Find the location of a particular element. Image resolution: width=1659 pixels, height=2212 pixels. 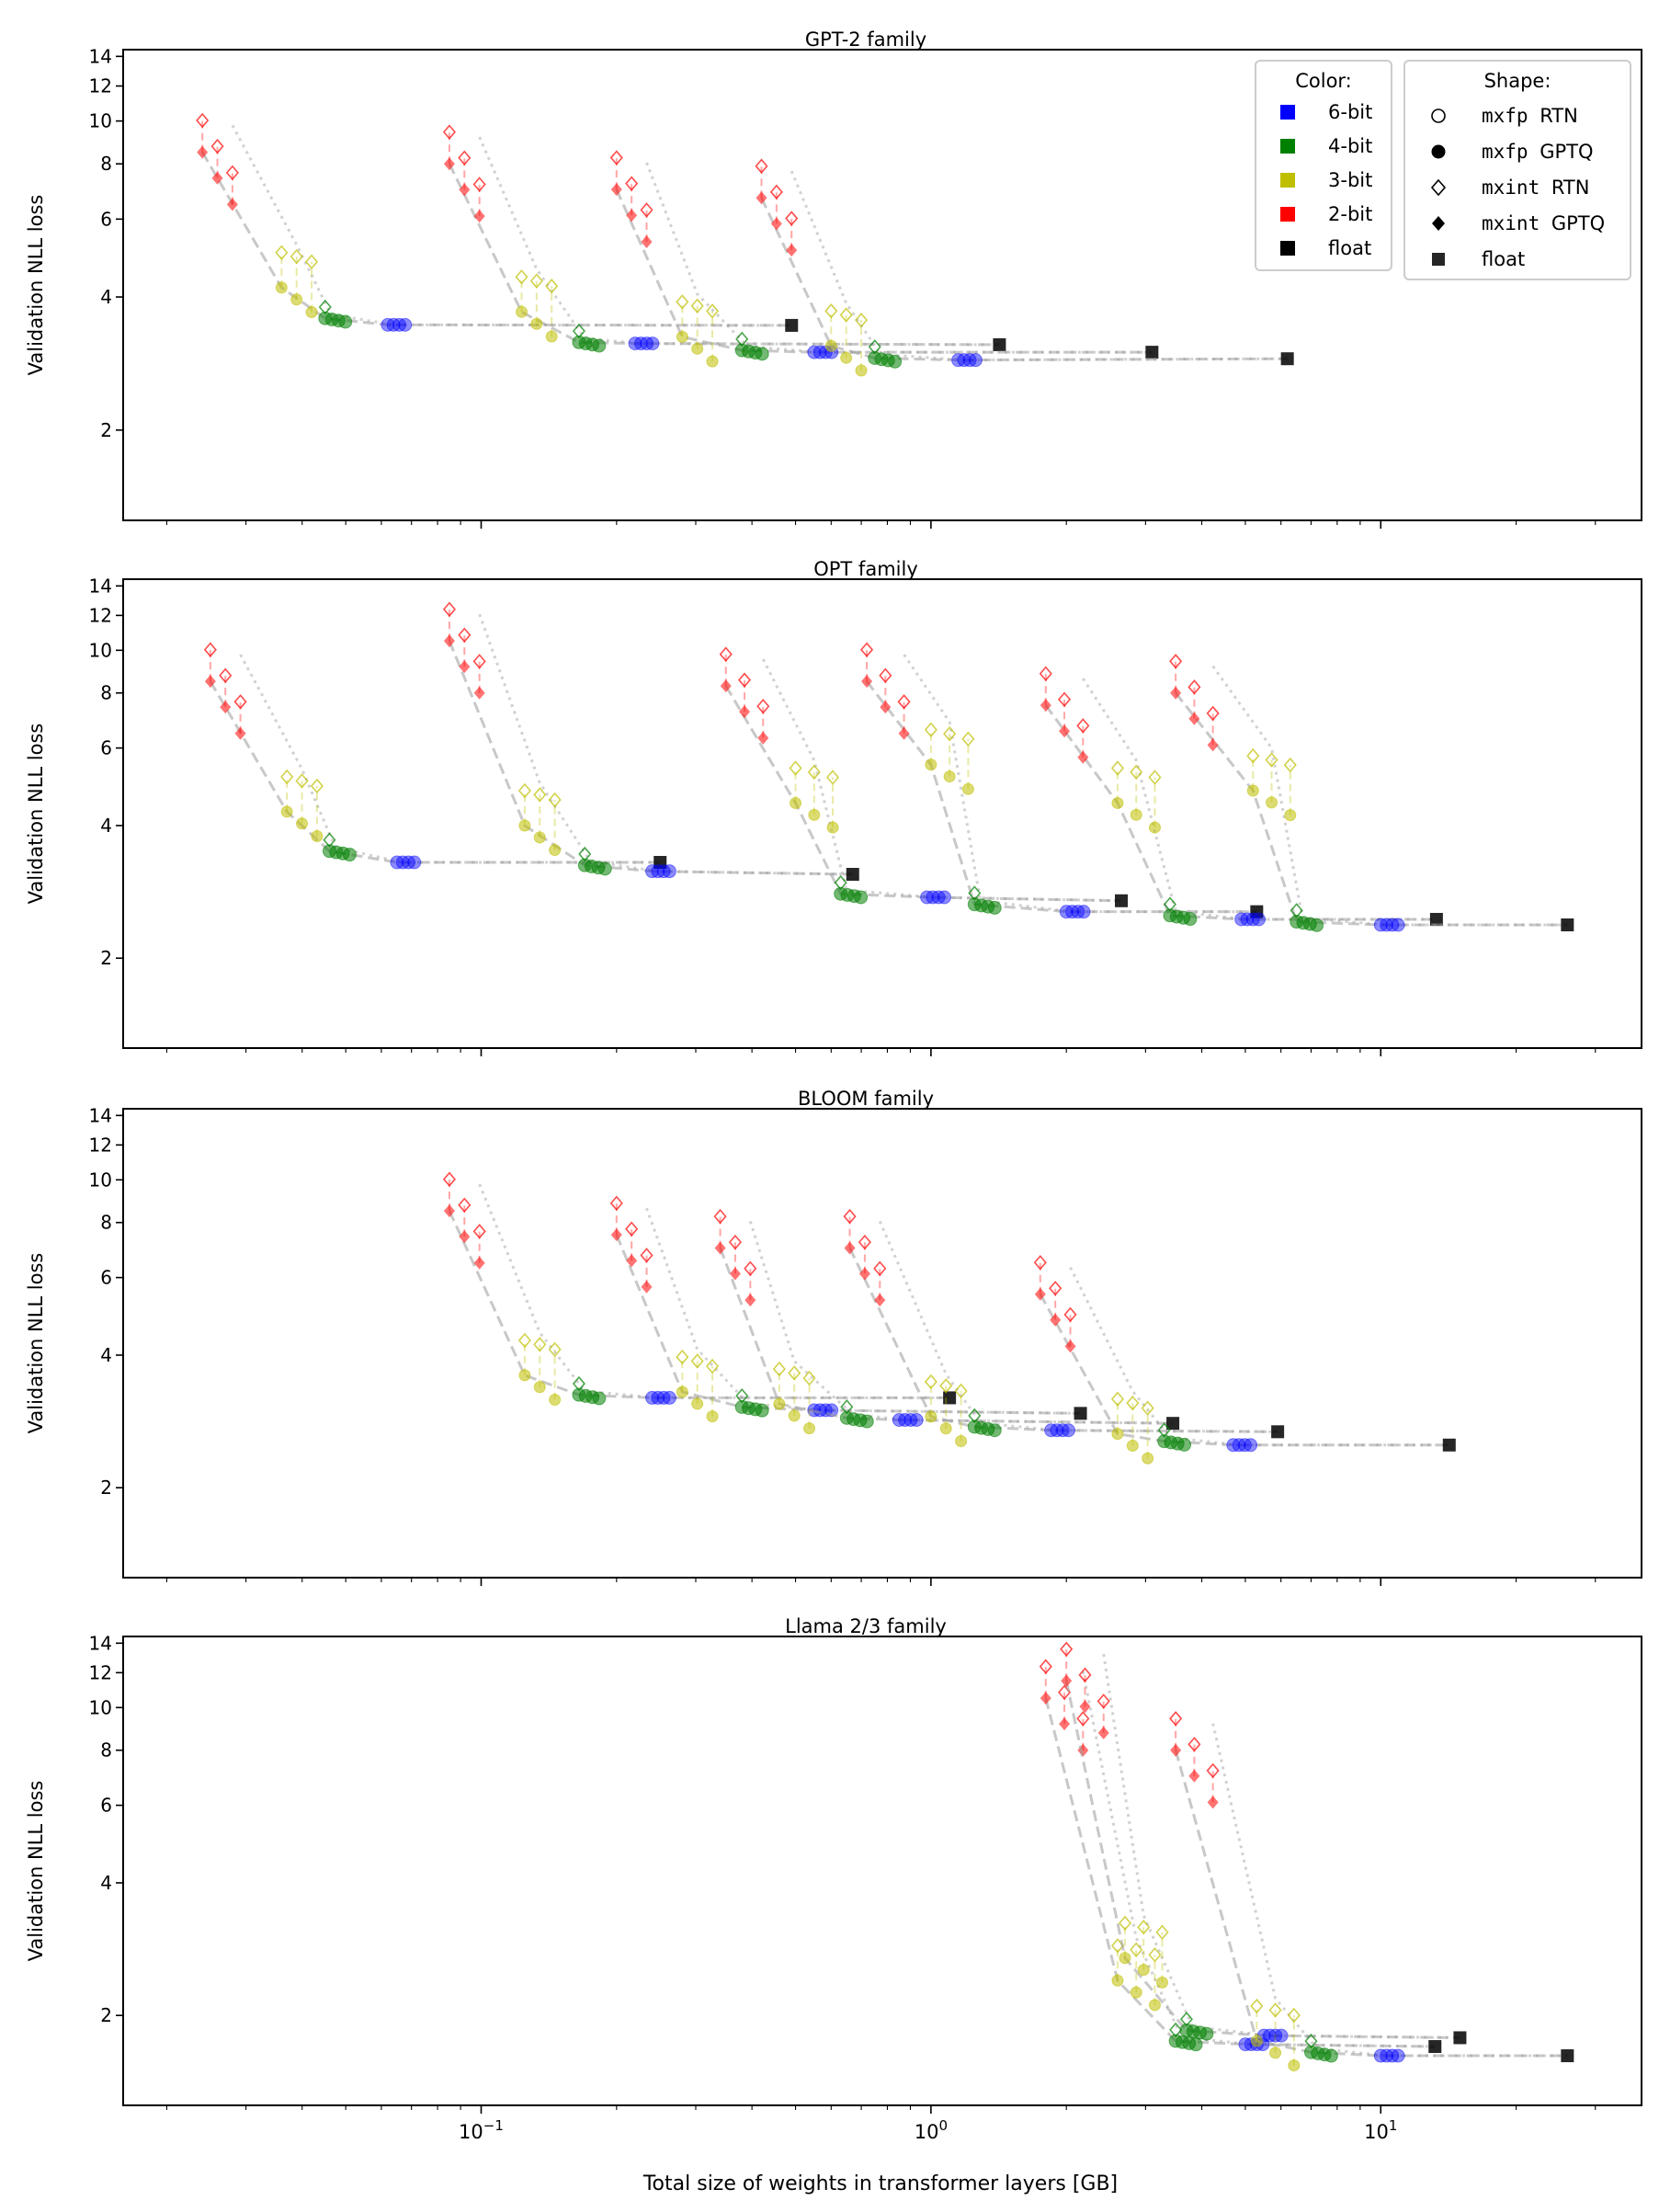

legend-shape-box is located at coordinates (1517, 170).